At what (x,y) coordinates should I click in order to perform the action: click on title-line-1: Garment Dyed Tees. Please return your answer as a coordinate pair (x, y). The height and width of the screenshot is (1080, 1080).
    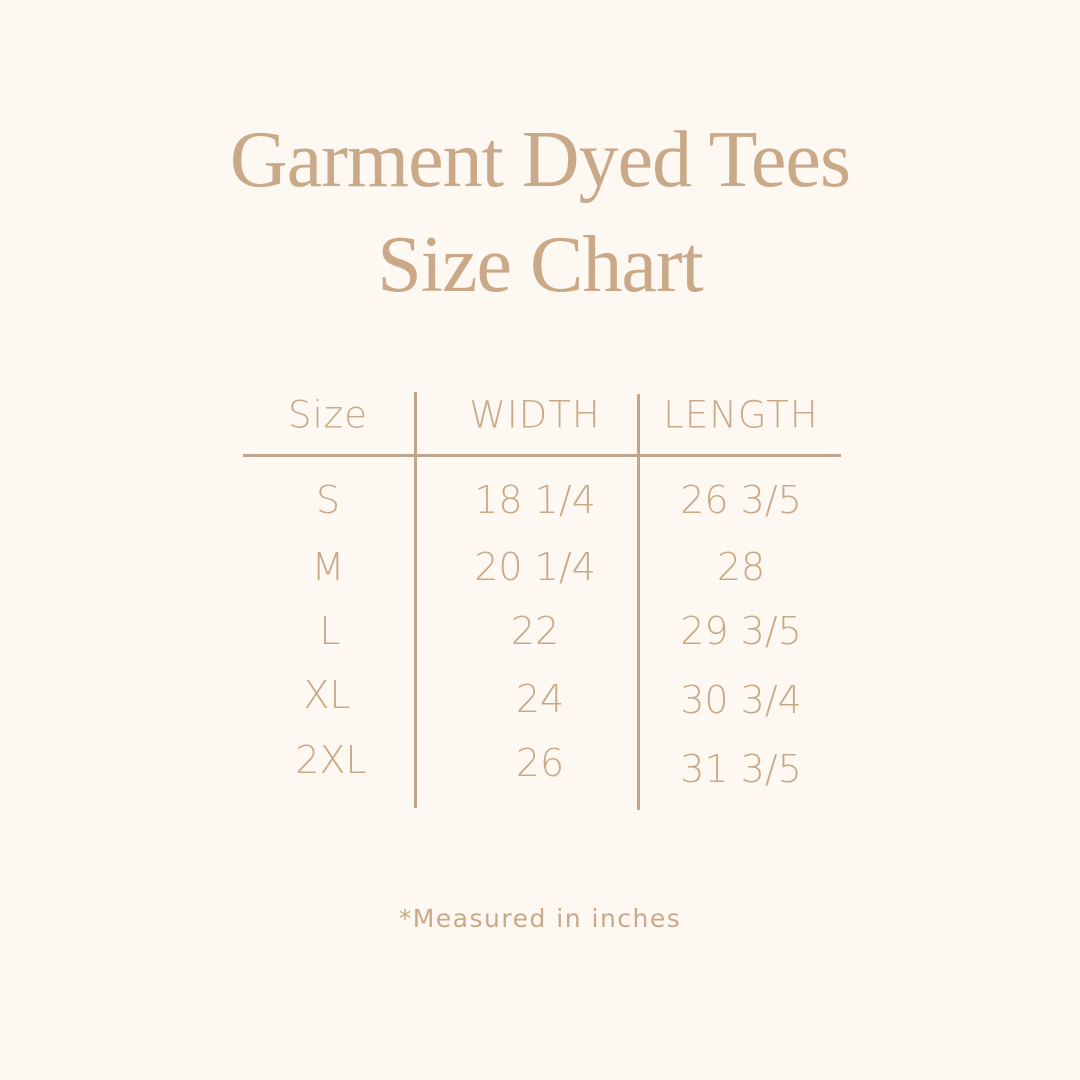
    Looking at the image, I should click on (540, 160).